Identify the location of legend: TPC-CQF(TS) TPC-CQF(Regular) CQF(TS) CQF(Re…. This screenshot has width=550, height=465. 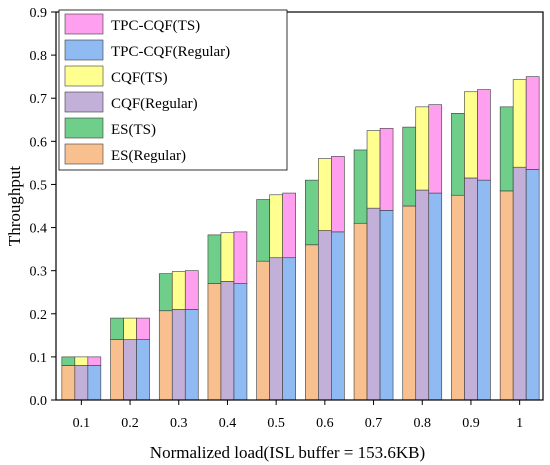
(173, 90).